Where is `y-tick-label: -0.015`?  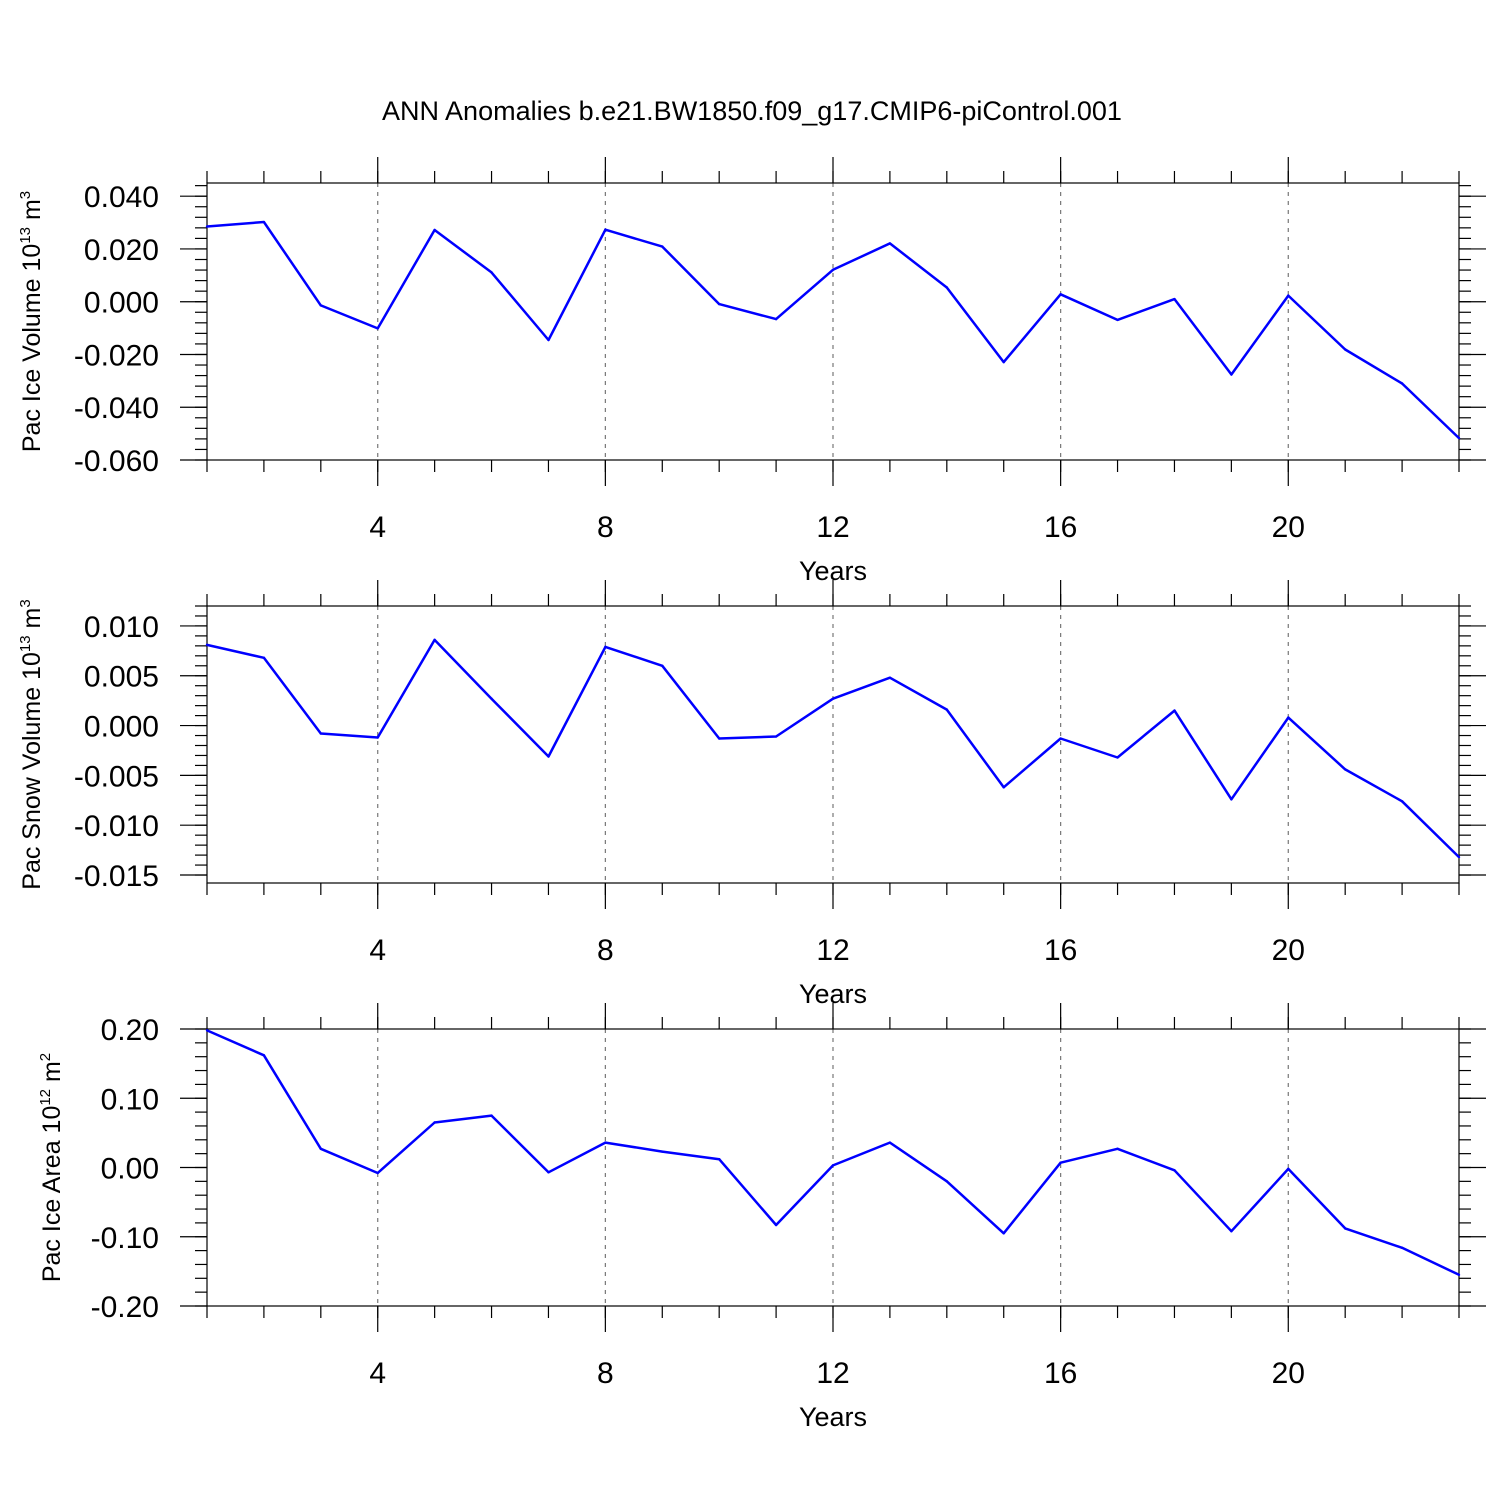 y-tick-label: -0.015 is located at coordinates (116, 876).